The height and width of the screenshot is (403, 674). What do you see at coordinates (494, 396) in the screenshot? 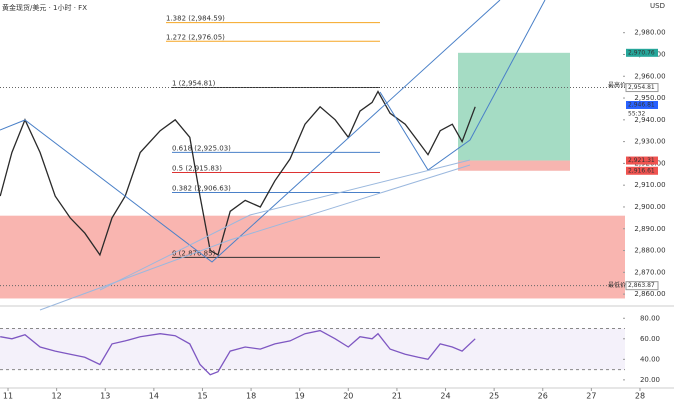
I see `x-tick-label: 25` at bounding box center [494, 396].